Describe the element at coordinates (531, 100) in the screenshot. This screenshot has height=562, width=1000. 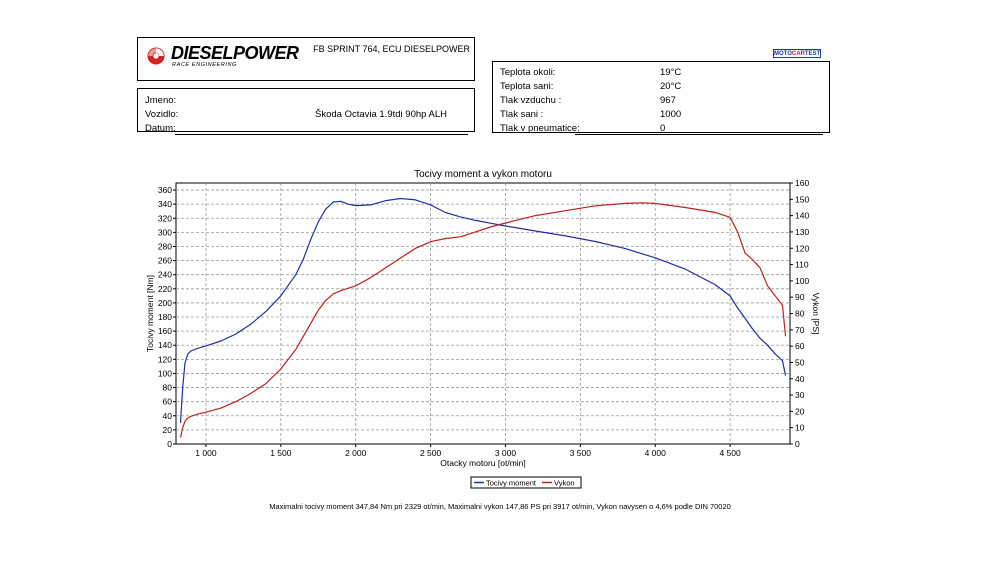
I see `condition-label: Tlak vzduchu :` at that location.